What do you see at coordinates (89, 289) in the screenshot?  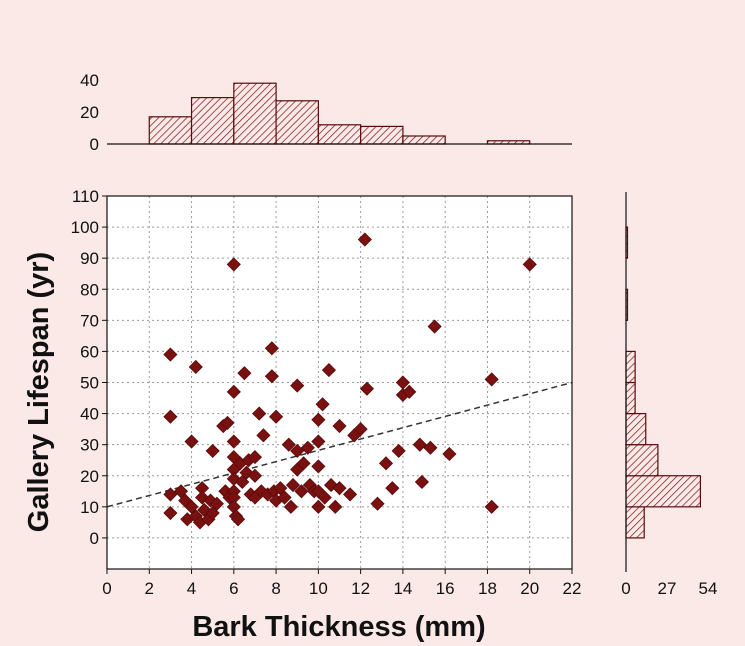 I see `y-tick-label: 80` at bounding box center [89, 289].